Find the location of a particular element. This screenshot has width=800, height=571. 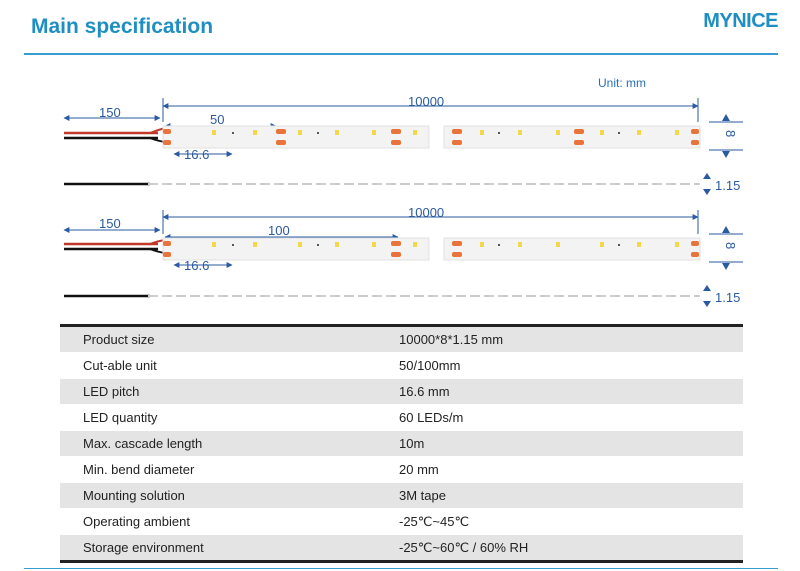

table-row: Storage environment -25℃~60℃ / 60% RH is located at coordinates (401, 548).